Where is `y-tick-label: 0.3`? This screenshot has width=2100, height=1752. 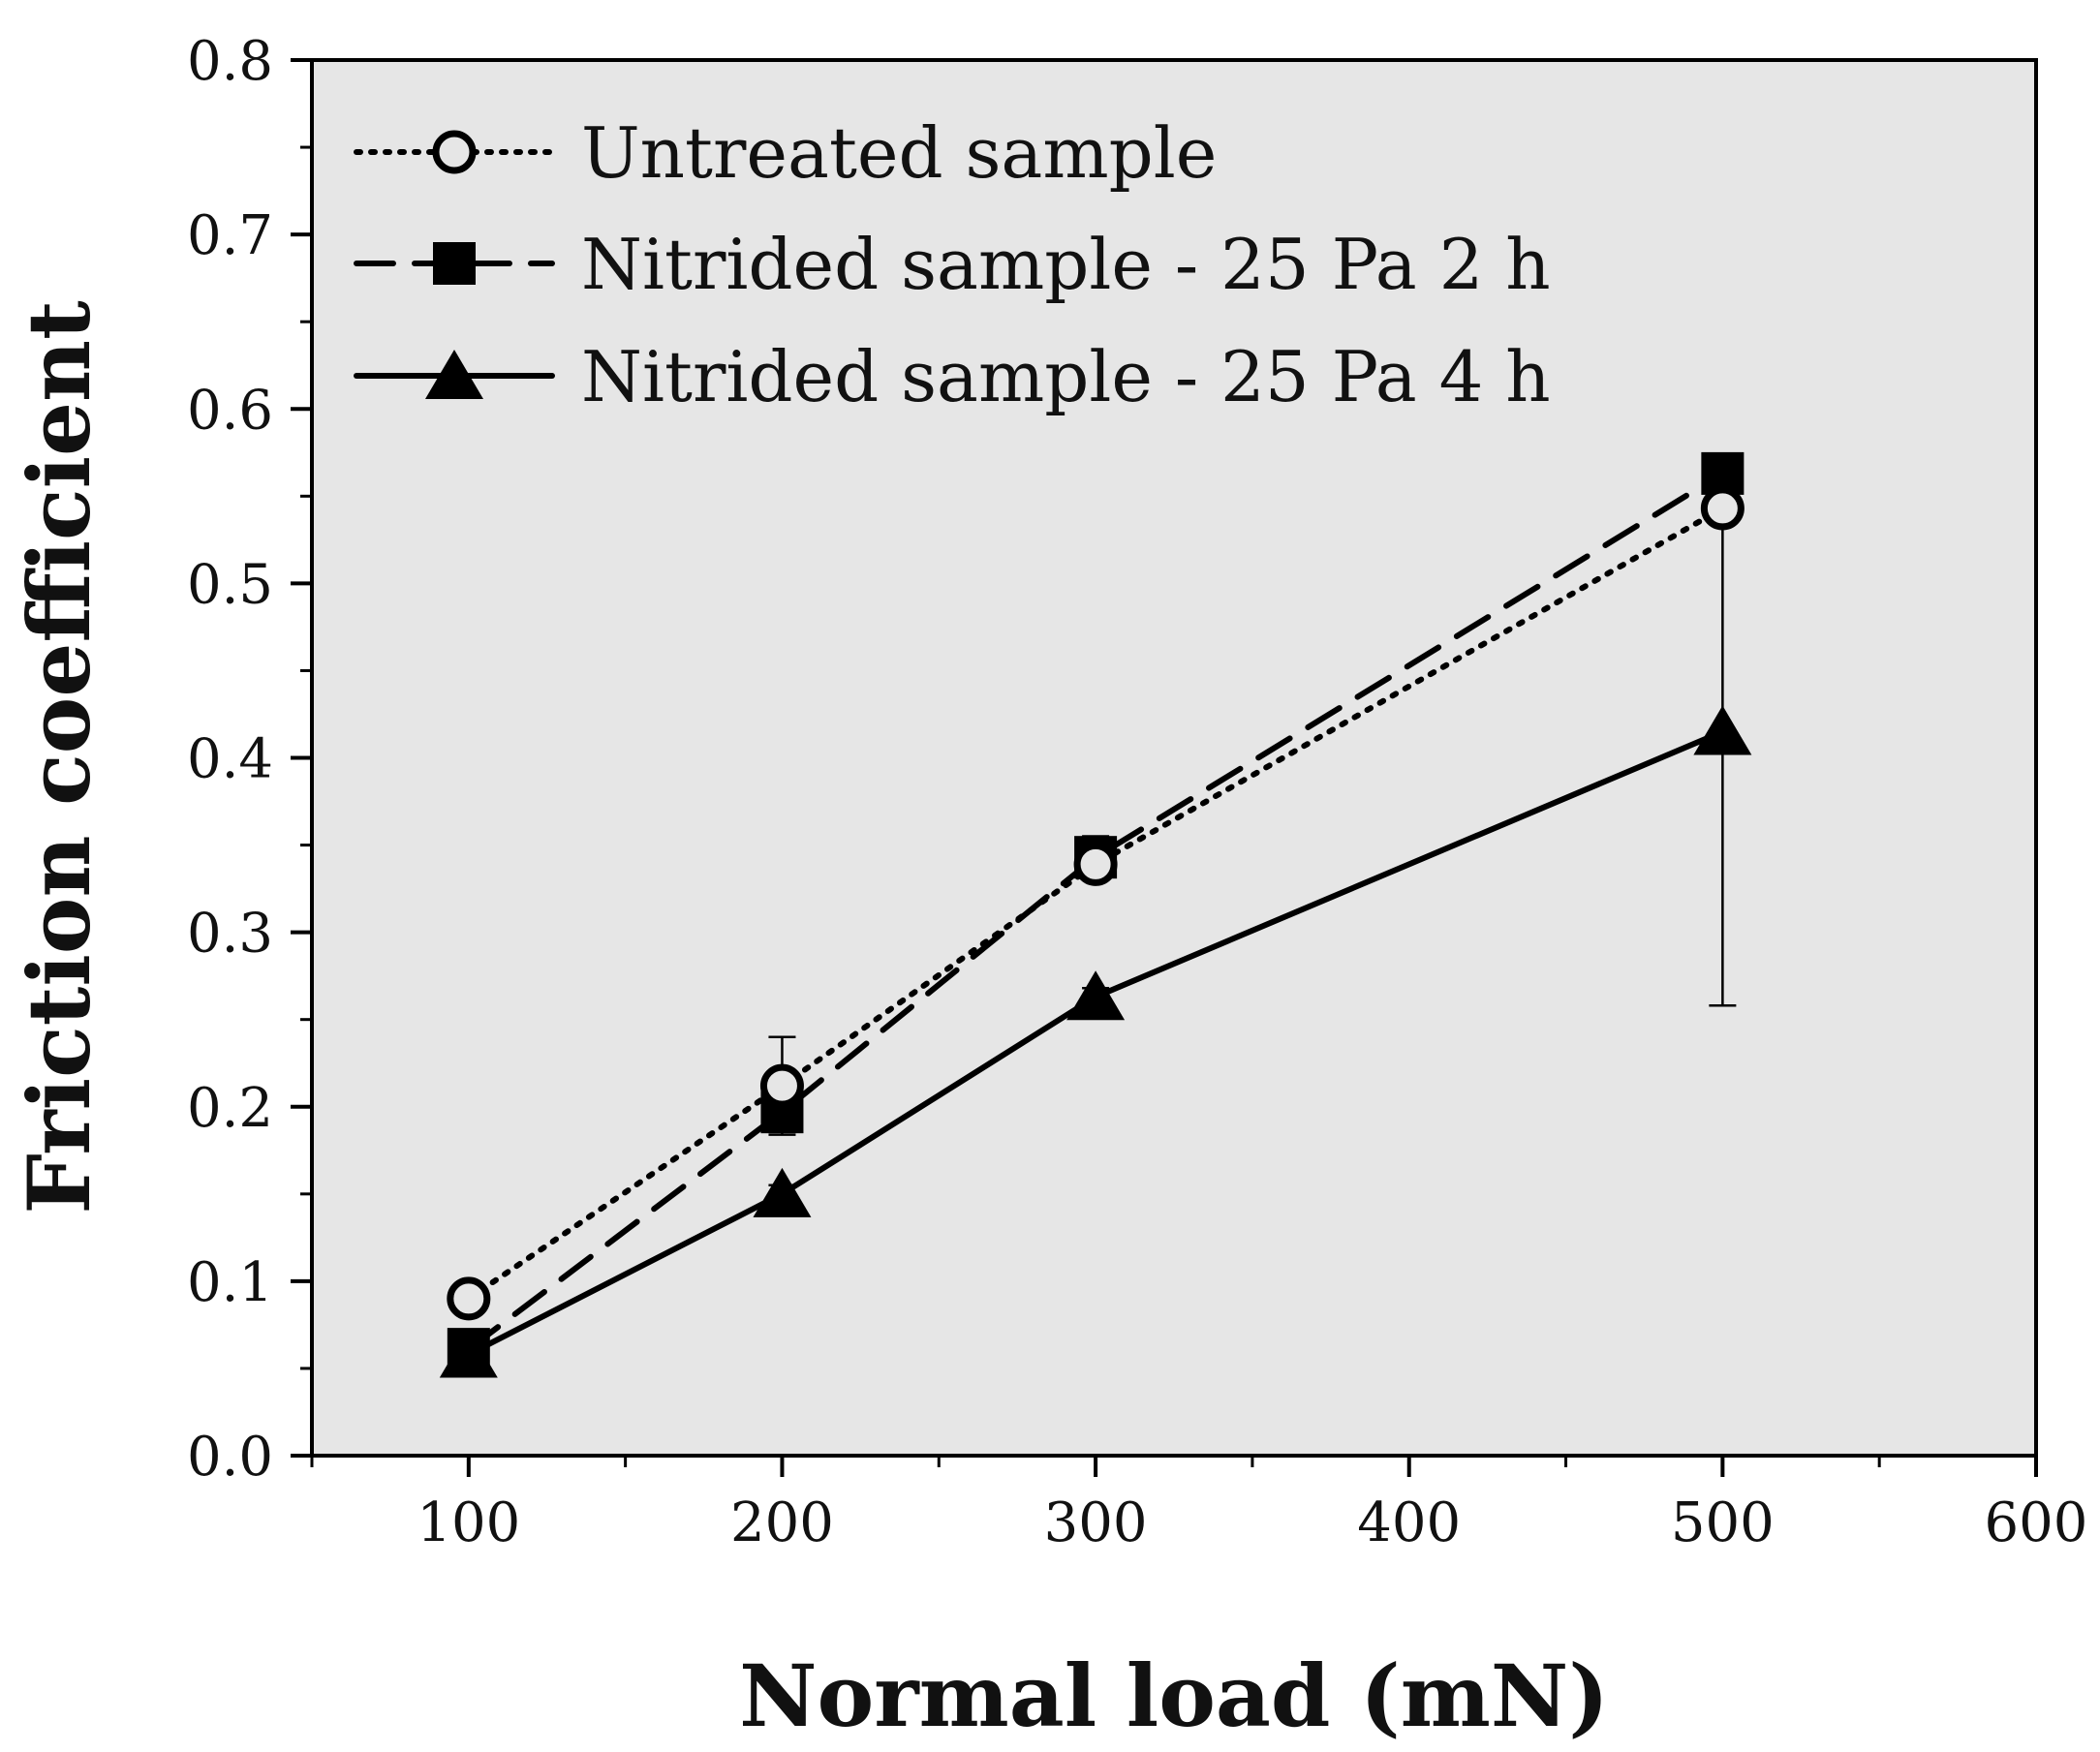 y-tick-label: 0.3 is located at coordinates (230, 934).